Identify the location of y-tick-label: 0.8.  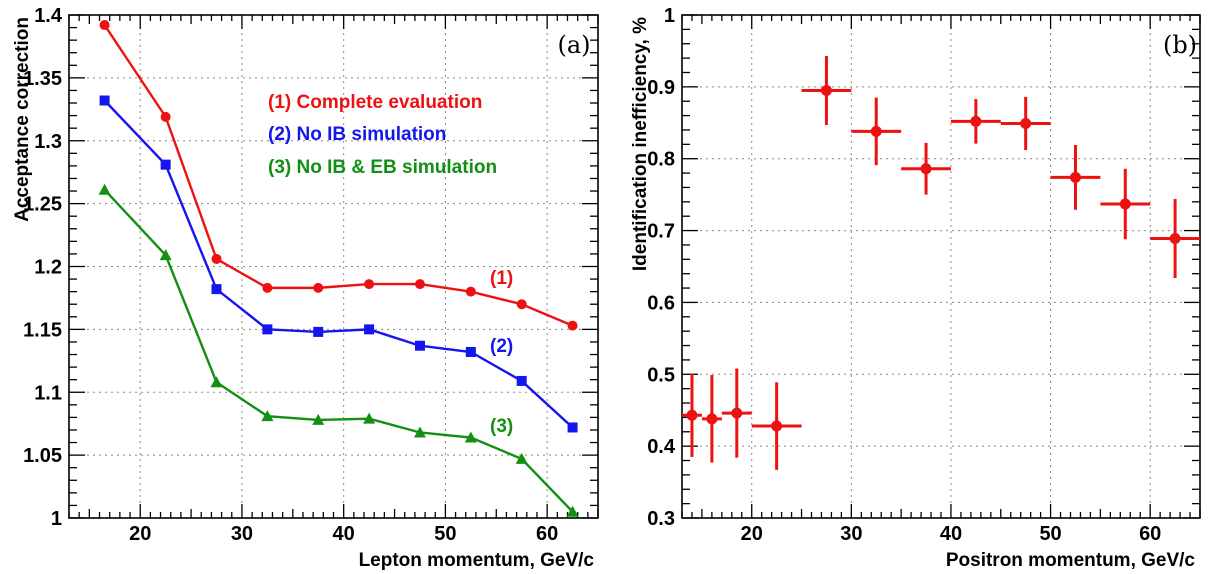
(661, 160).